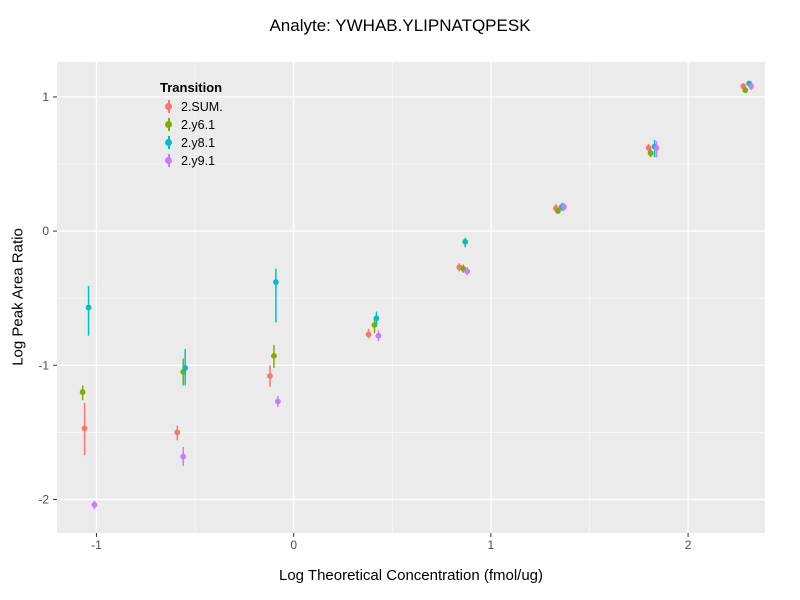 The width and height of the screenshot is (800, 600). What do you see at coordinates (411, 575) in the screenshot?
I see `x-axis-label: Log Theoretical Concentration (fmol/ug)` at bounding box center [411, 575].